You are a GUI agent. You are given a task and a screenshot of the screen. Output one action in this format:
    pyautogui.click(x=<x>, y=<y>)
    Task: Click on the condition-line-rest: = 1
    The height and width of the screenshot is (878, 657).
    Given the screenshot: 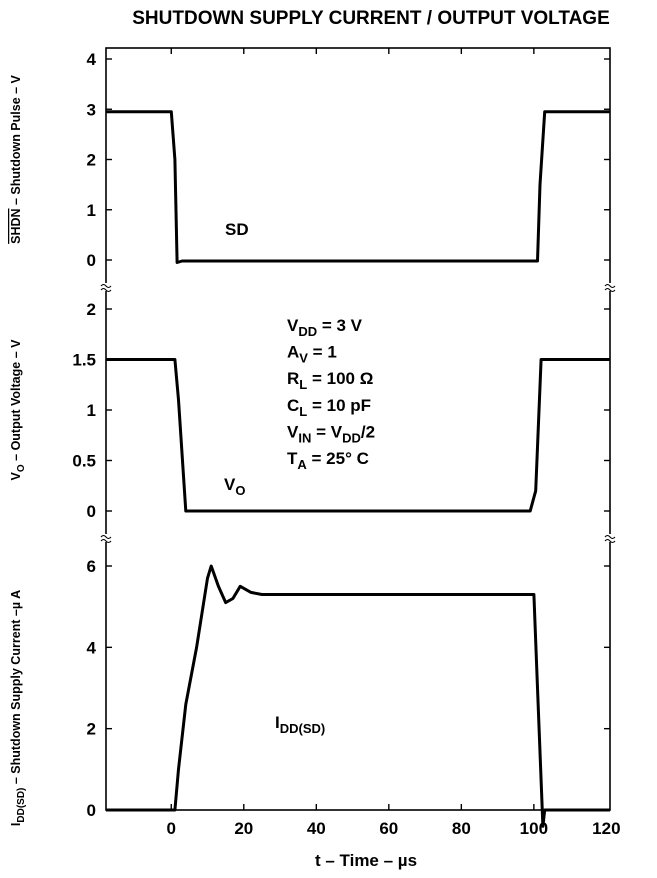 What is the action you would take?
    pyautogui.click(x=322, y=352)
    